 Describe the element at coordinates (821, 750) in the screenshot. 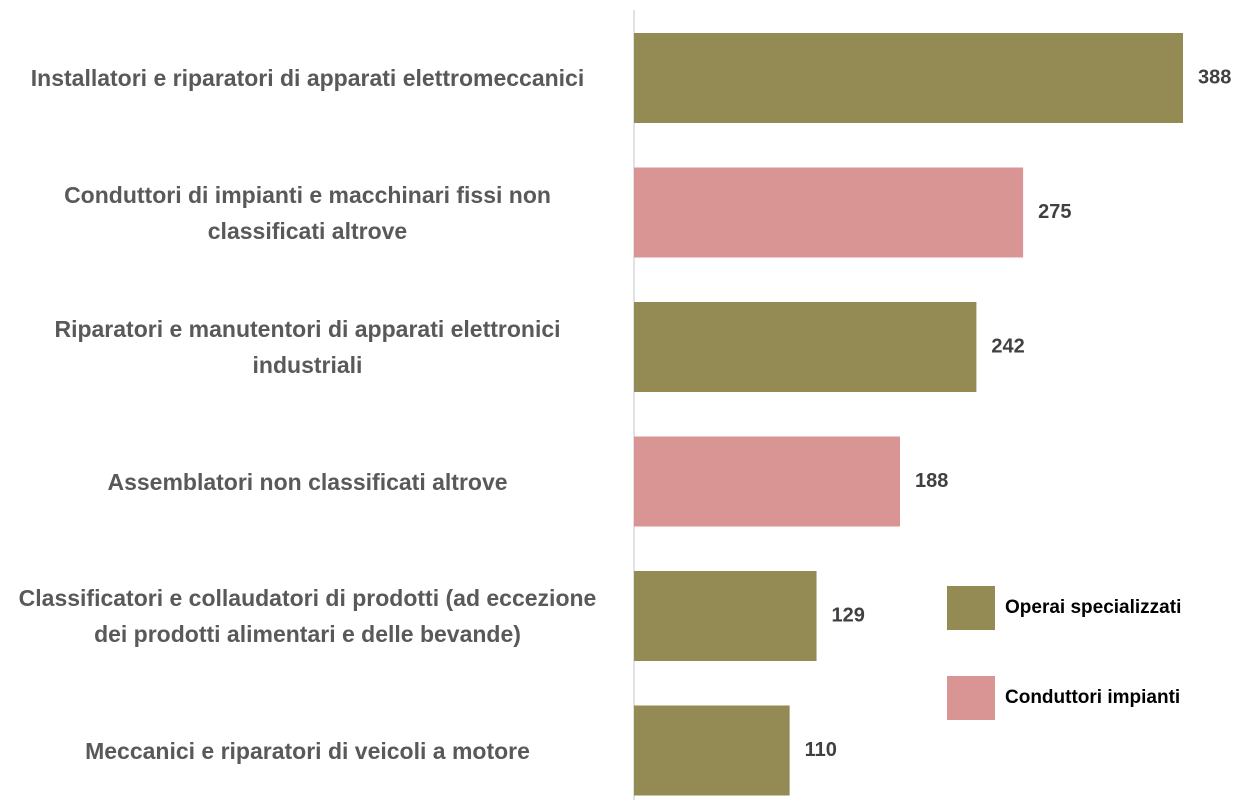

I see `value-label: 110` at that location.